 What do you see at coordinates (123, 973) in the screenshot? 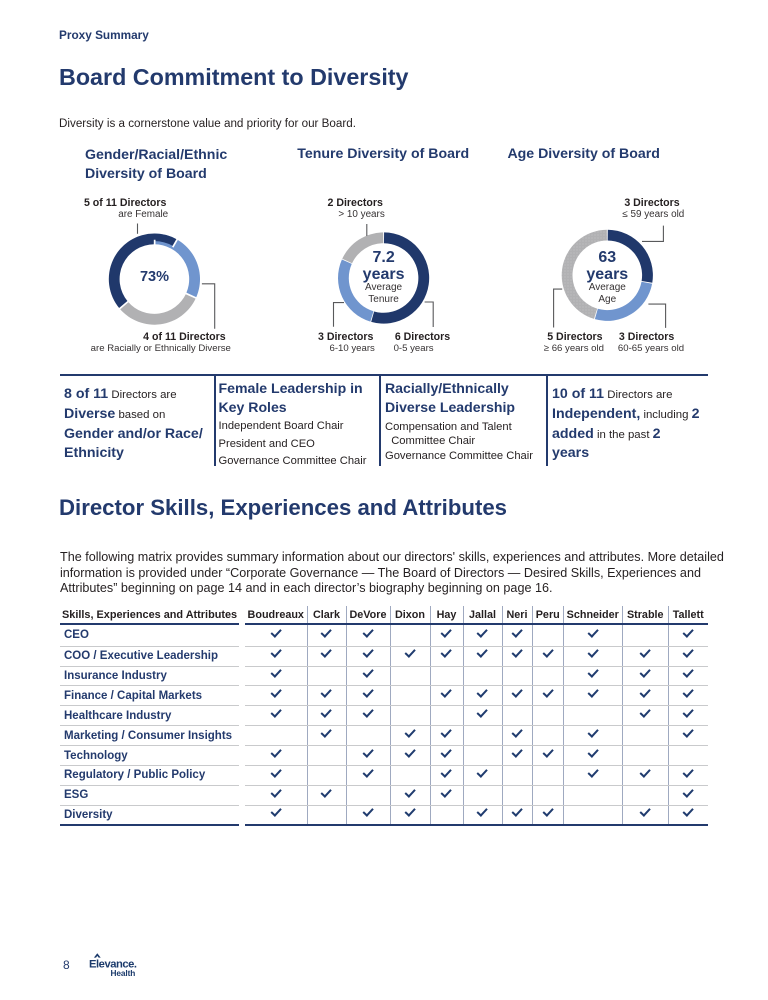
I see `svg-text: Health` at bounding box center [123, 973].